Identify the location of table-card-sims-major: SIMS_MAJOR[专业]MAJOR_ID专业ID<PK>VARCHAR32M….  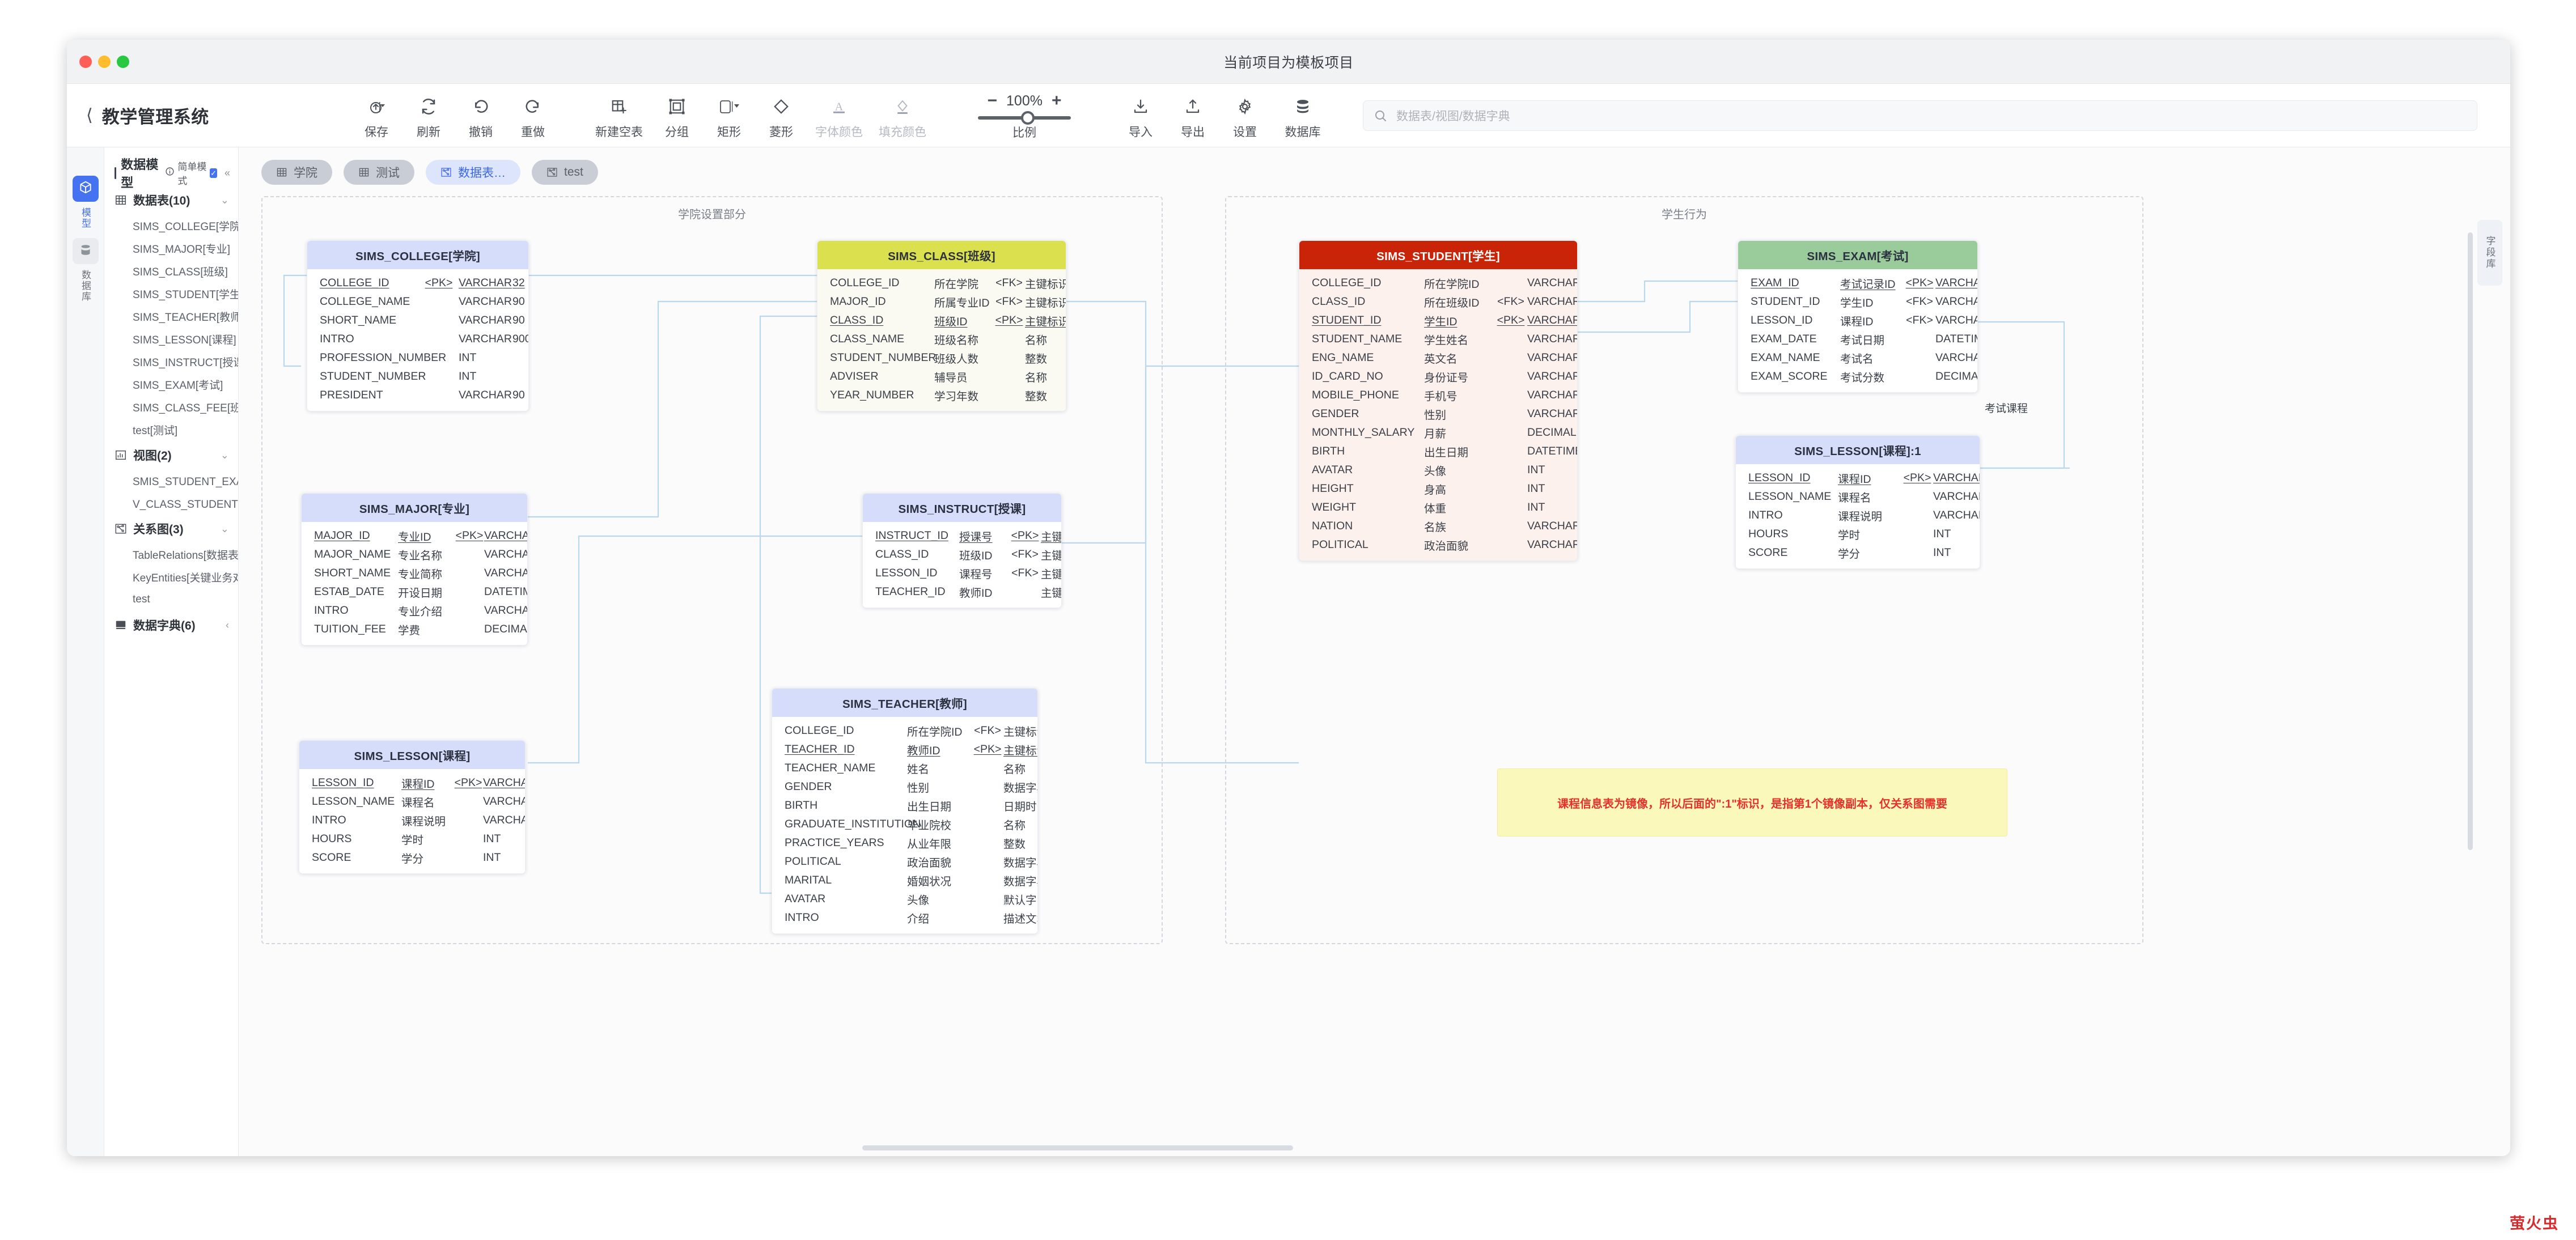
(415, 569).